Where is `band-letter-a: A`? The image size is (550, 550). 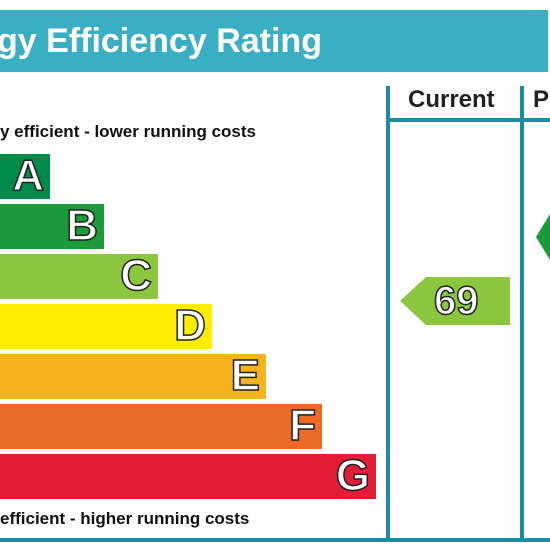 band-letter-a: A is located at coordinates (27, 176).